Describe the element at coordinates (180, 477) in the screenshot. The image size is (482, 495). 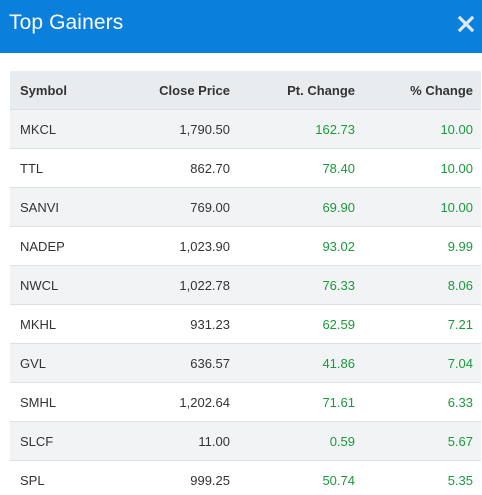
I see `close-price-cell: 999.25` at that location.